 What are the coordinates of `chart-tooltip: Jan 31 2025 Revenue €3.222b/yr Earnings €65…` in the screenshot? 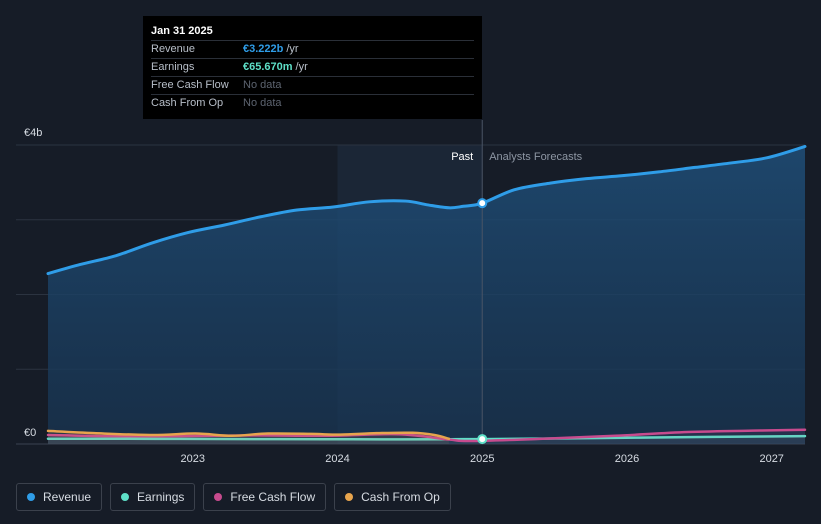 It's located at (312, 67).